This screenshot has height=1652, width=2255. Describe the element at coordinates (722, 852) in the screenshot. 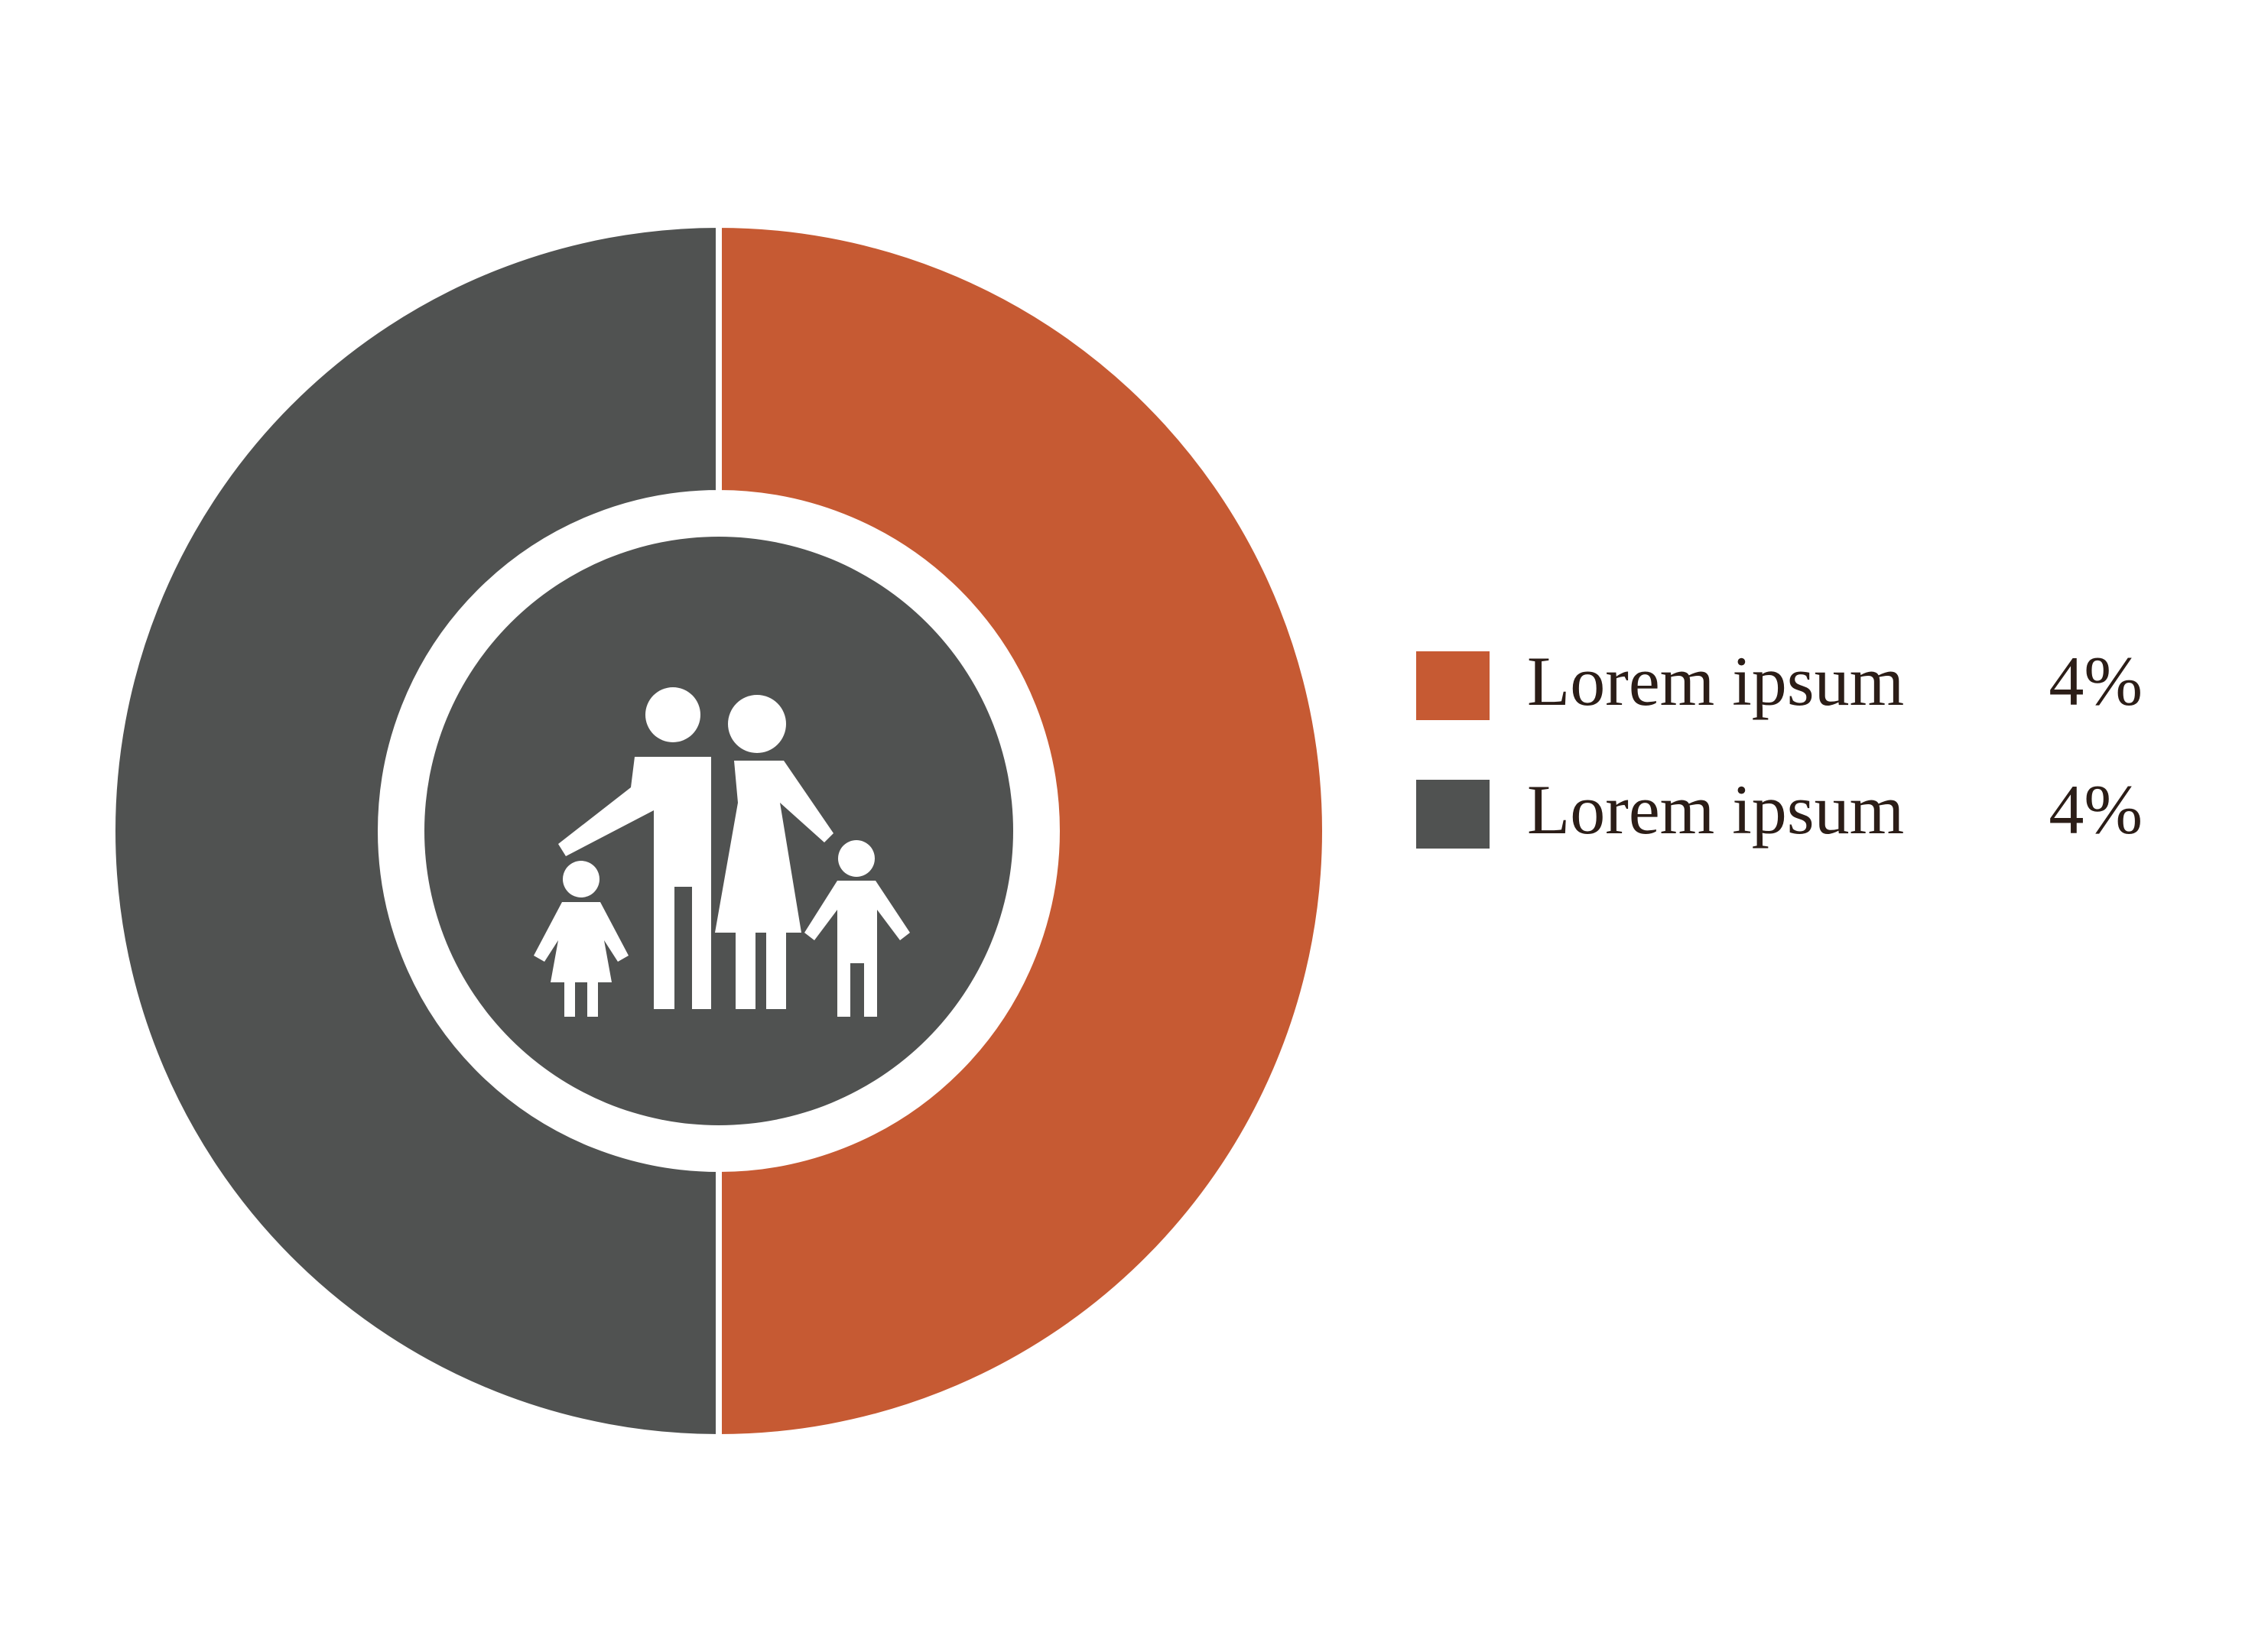

I see `family-icon` at that location.